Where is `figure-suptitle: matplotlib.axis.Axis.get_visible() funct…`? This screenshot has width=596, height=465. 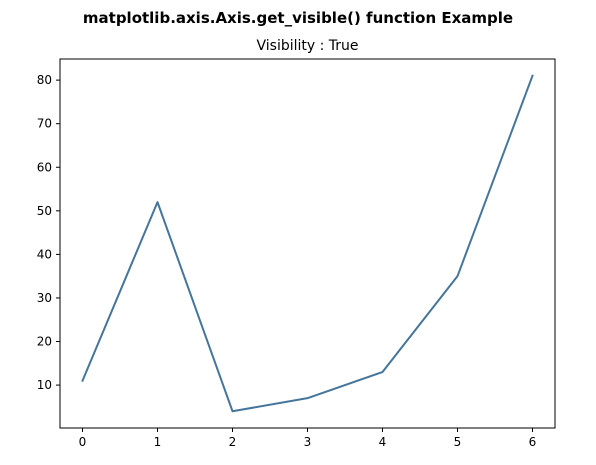
figure-suptitle: matplotlib.axis.Axis.get_visible() funct… is located at coordinates (298, 18).